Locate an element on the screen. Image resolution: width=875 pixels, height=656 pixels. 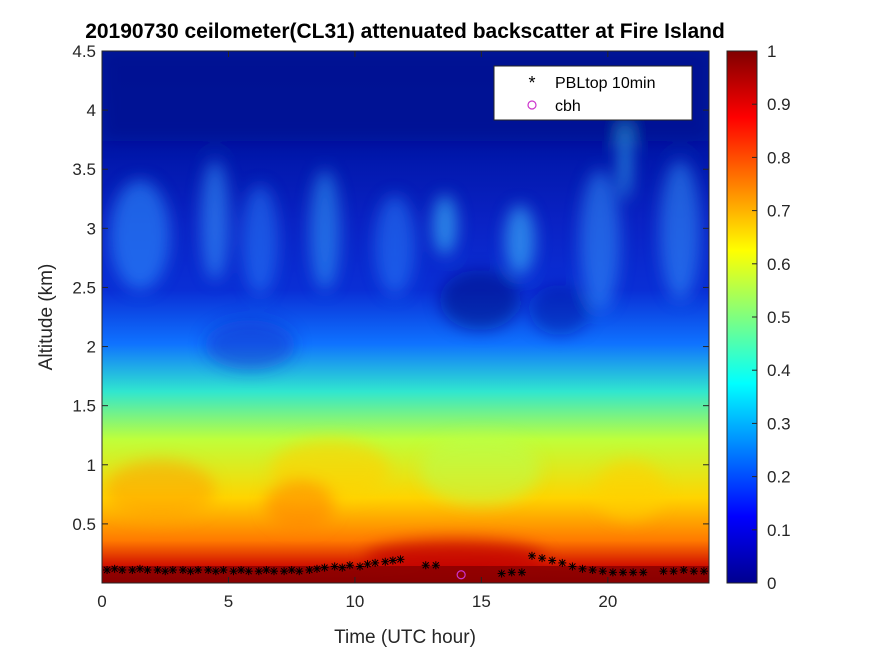
colorbar-ticks: 0 0.1 0.2 0.3 0.4 0.5 0.6 0.7 0.8 0.9 1 is located at coordinates (771, 317).